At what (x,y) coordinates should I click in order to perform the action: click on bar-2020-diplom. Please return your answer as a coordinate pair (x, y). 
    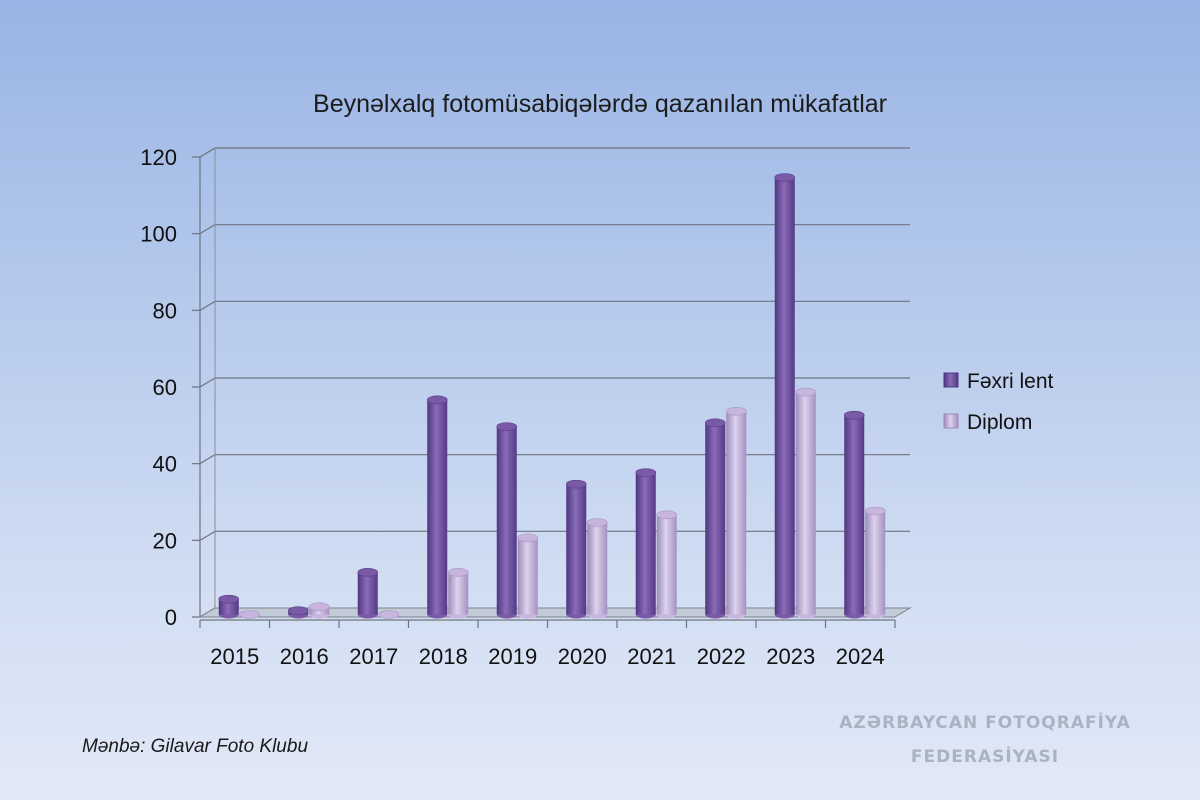
    Looking at the image, I should click on (597, 568).